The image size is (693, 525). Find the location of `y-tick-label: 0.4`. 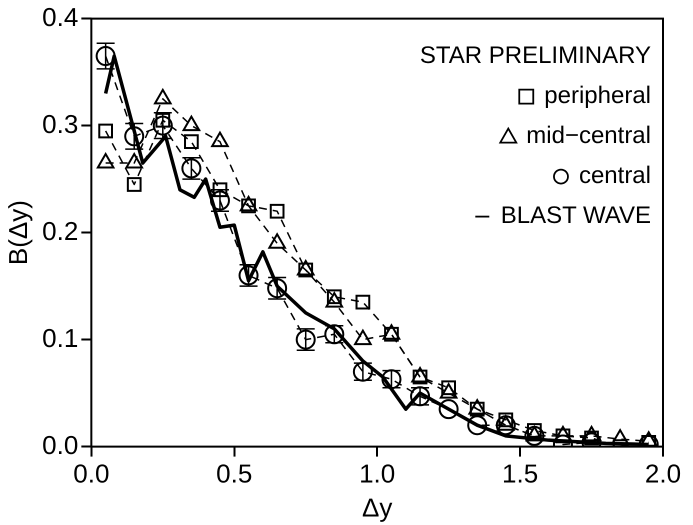

y-tick-label: 0.4 is located at coordinates (60, 17).